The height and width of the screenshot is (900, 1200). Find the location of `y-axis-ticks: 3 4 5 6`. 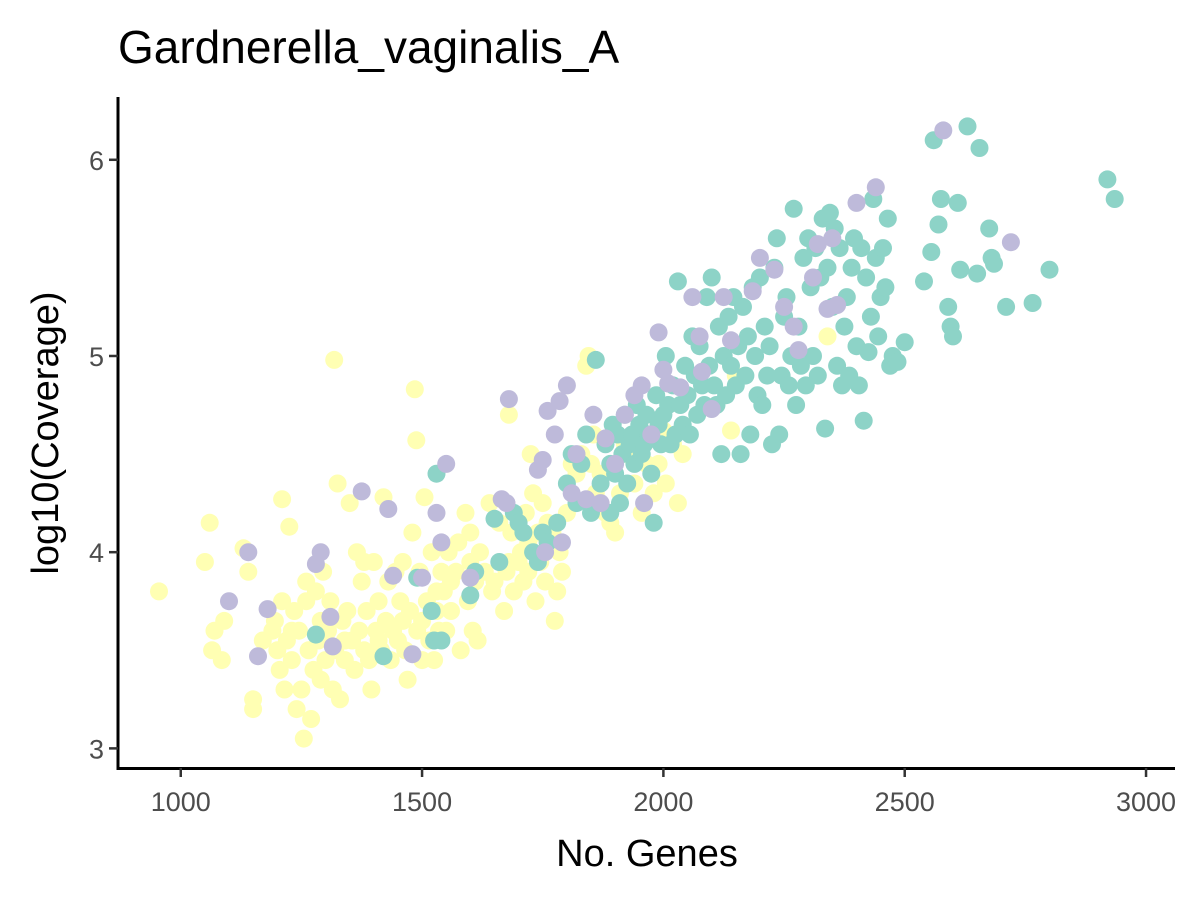

y-axis-ticks: 3 4 5 6 is located at coordinates (103, 455).